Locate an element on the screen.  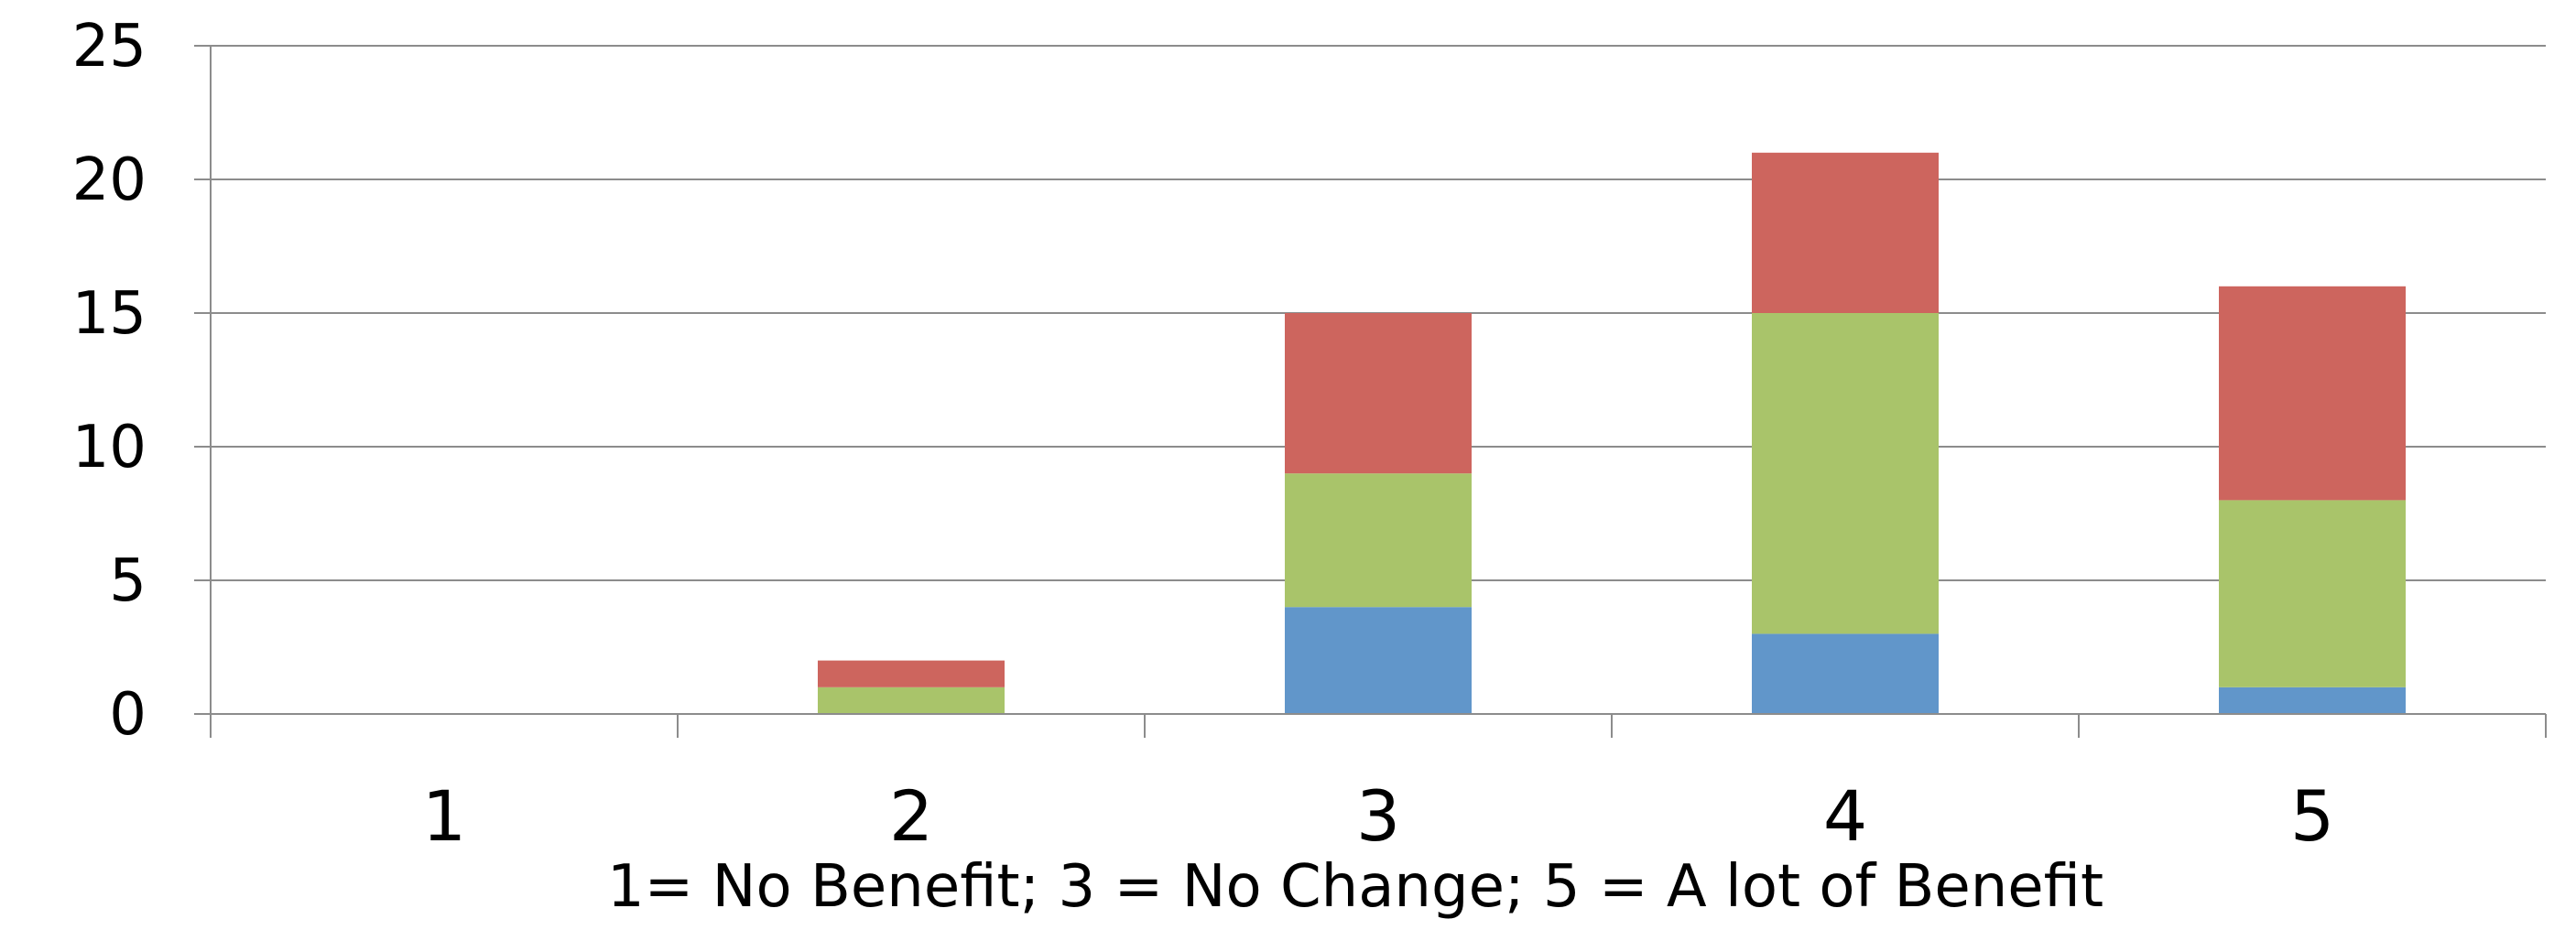
y-tick-label: 0 is located at coordinates (128, 715).